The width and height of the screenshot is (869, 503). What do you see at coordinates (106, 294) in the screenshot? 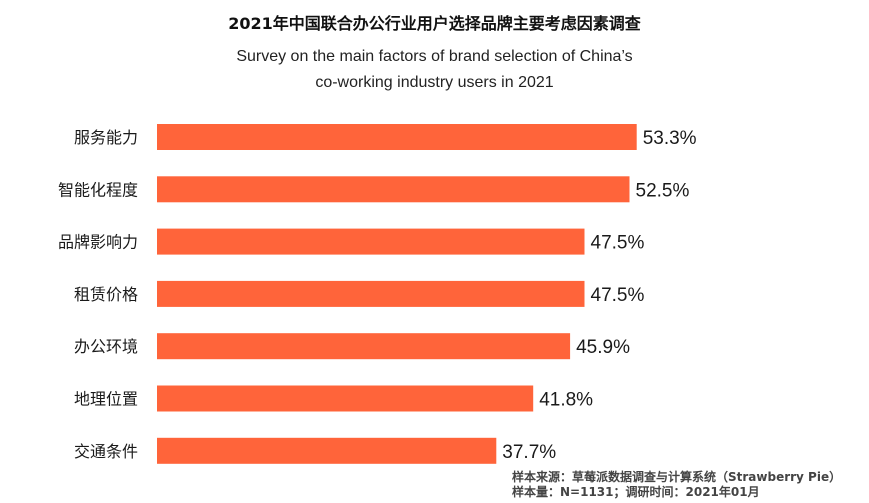
I see `category-label: 租赁价格` at bounding box center [106, 294].